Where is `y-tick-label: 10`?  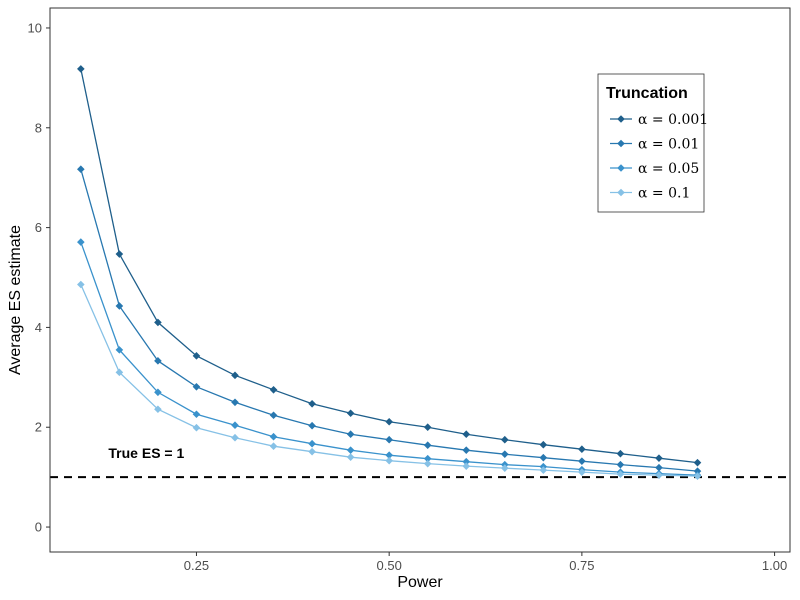
y-tick-label: 10 is located at coordinates (35, 27).